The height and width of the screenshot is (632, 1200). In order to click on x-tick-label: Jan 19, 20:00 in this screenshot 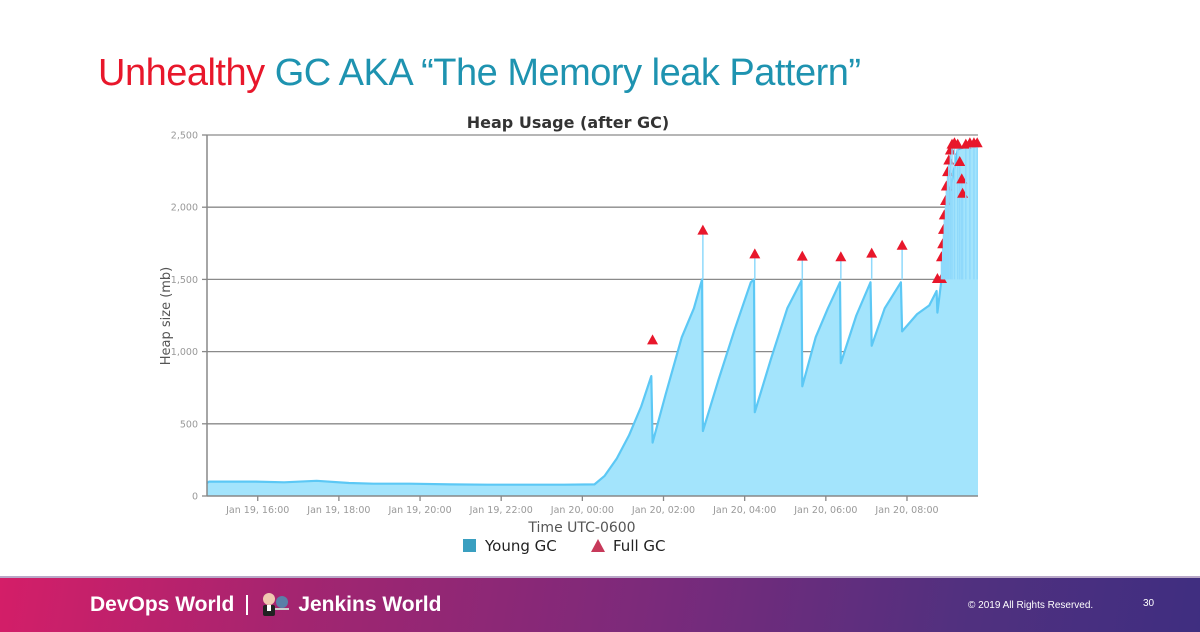, I will do `click(419, 510)`.